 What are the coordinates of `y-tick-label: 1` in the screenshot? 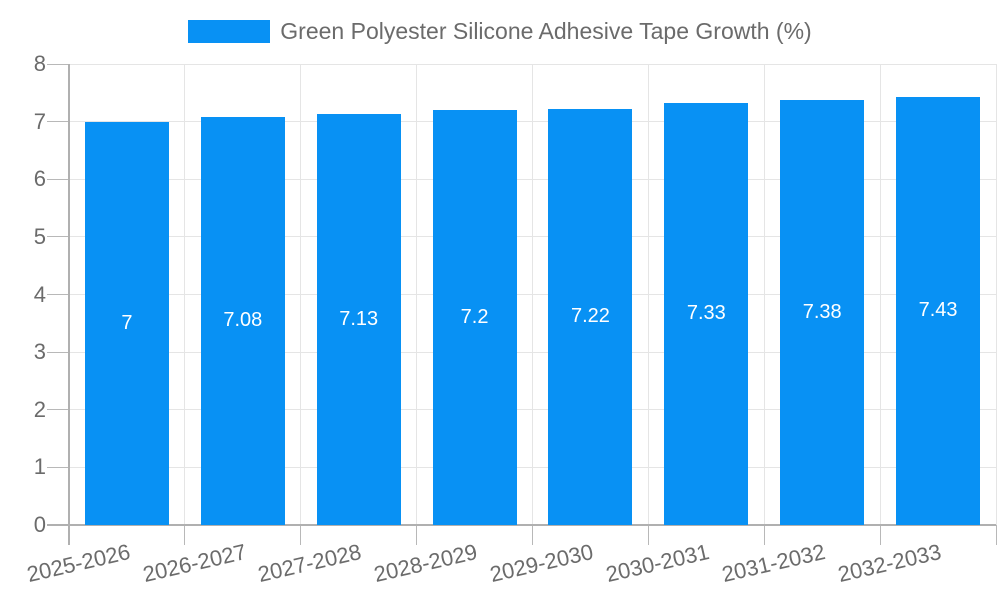 It's located at (39, 467).